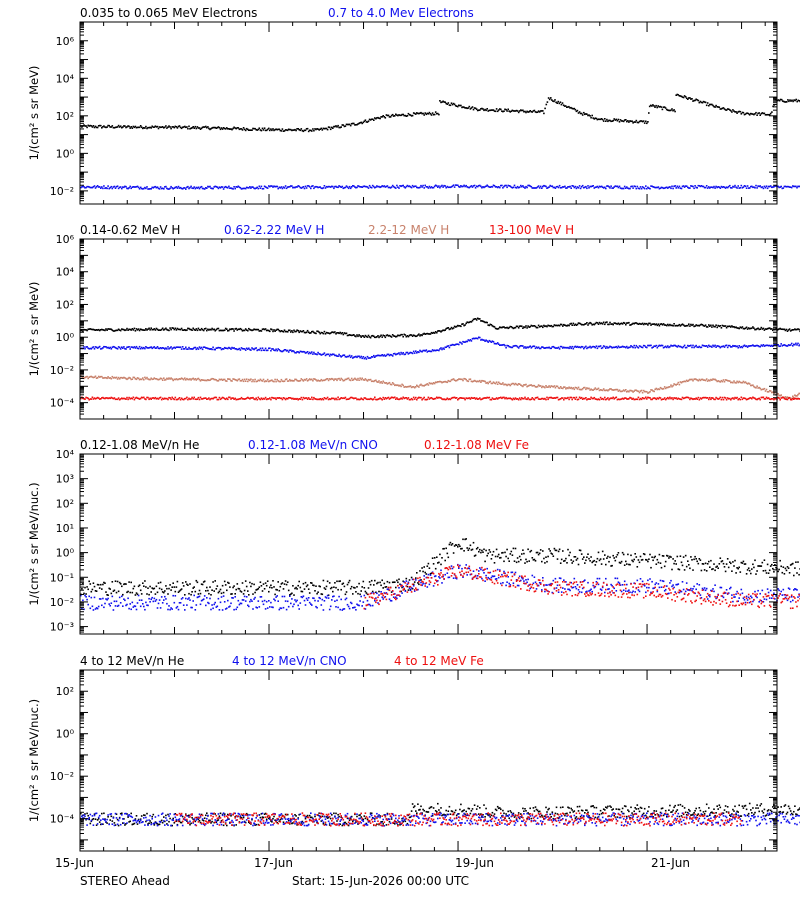 This screenshot has height=900, width=800. Describe the element at coordinates (440, 387) in the screenshot. I see `series-brown` at that location.